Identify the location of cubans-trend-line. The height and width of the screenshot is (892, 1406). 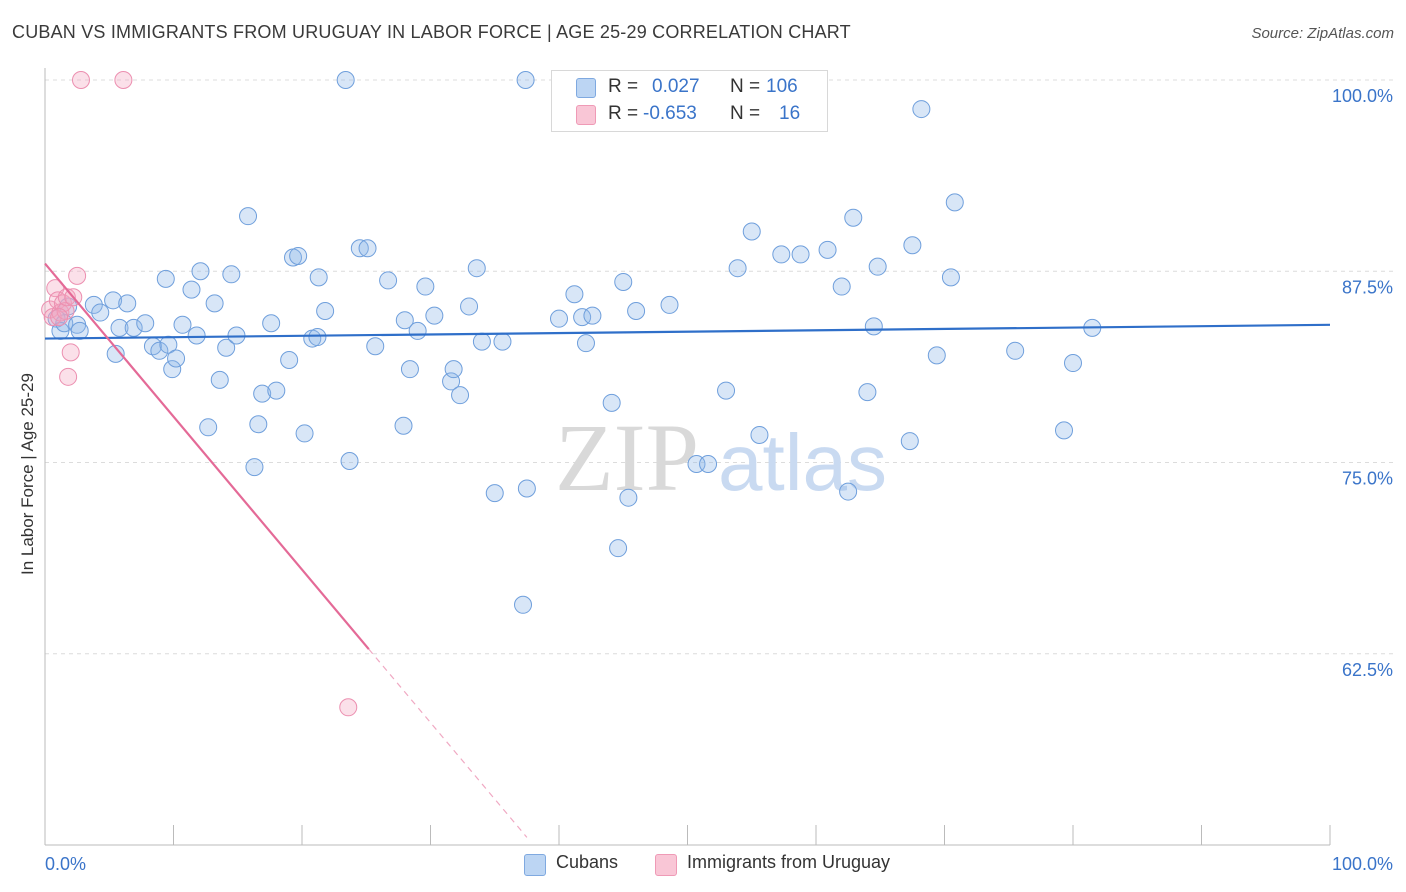
(687, 331).